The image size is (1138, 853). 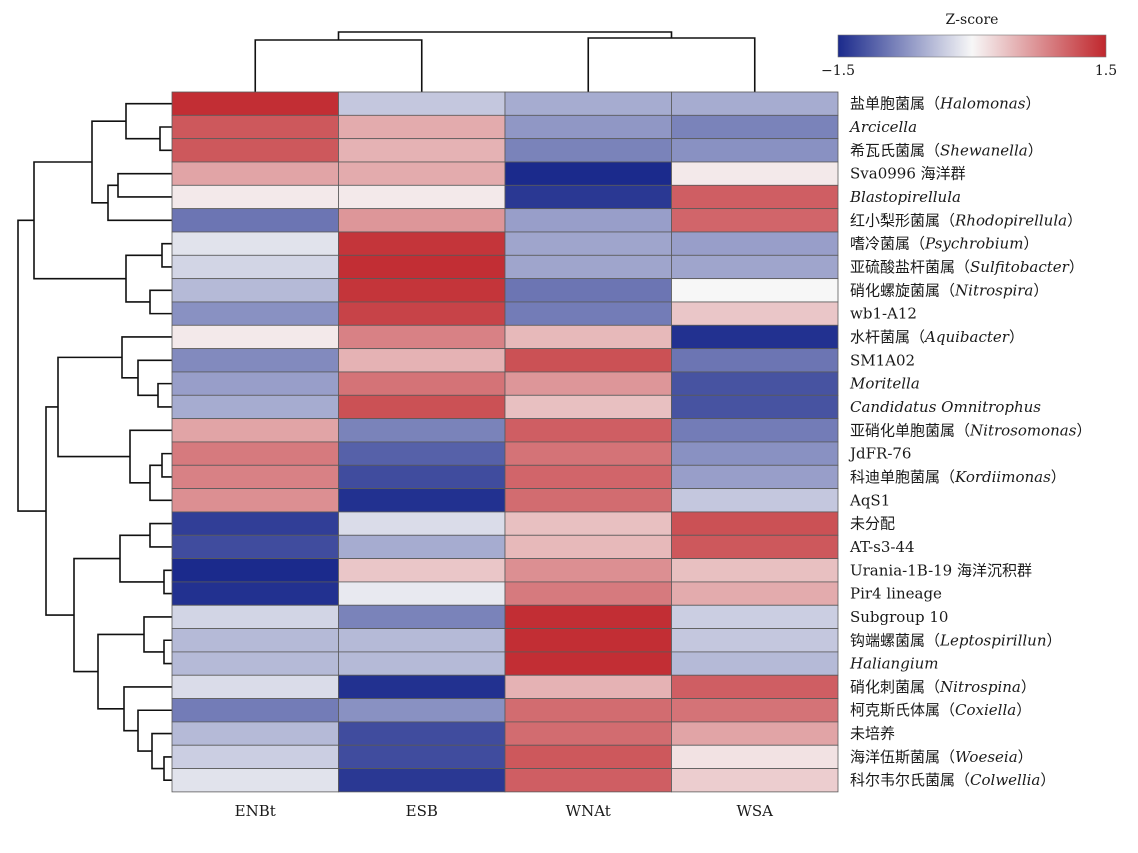 I want to click on row-label: Moritella, so click(x=884, y=384).